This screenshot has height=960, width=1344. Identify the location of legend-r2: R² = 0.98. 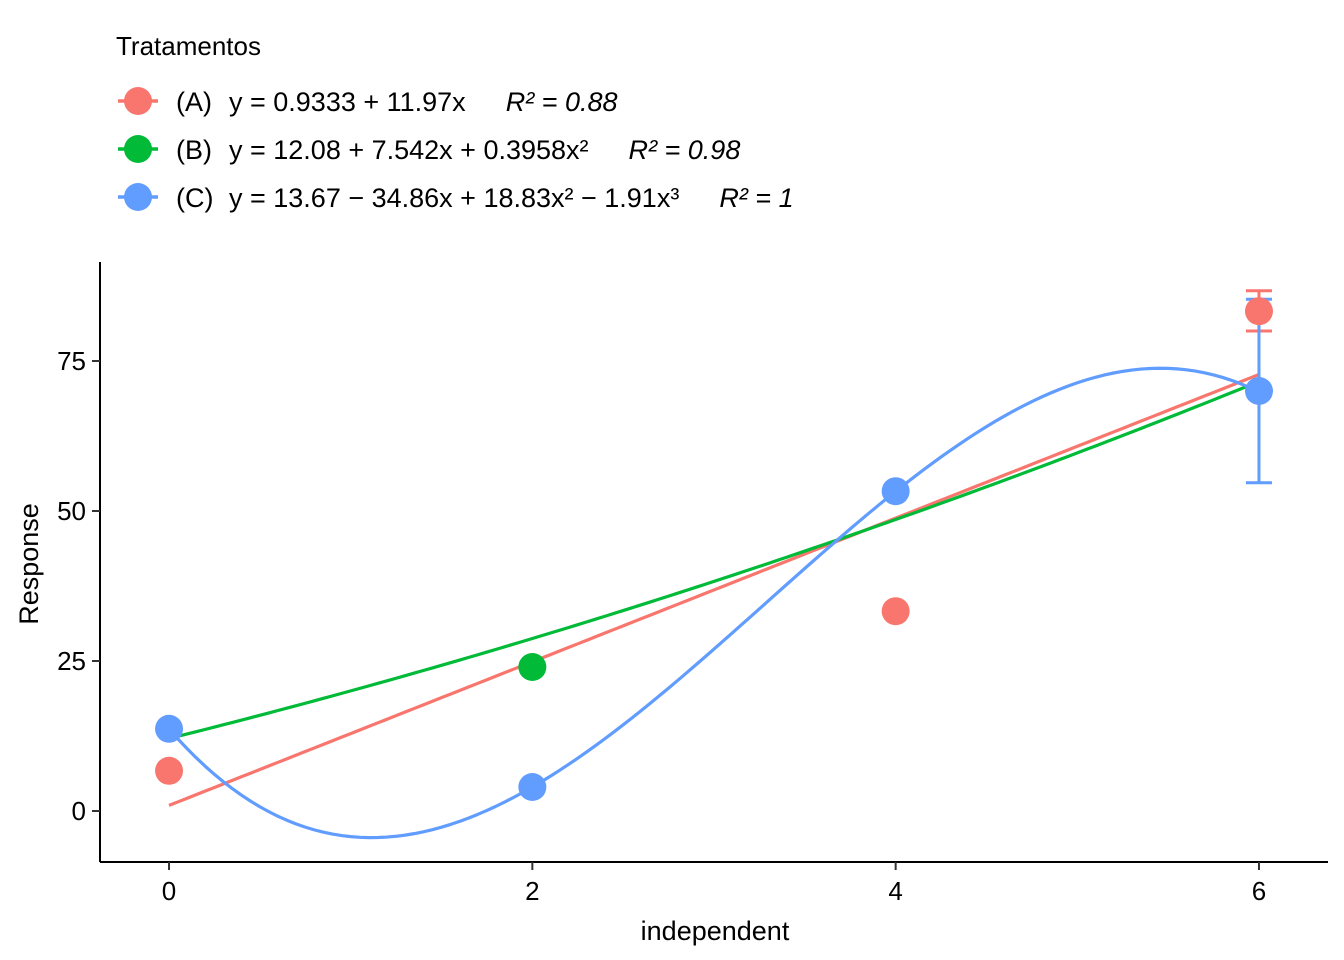
(685, 150).